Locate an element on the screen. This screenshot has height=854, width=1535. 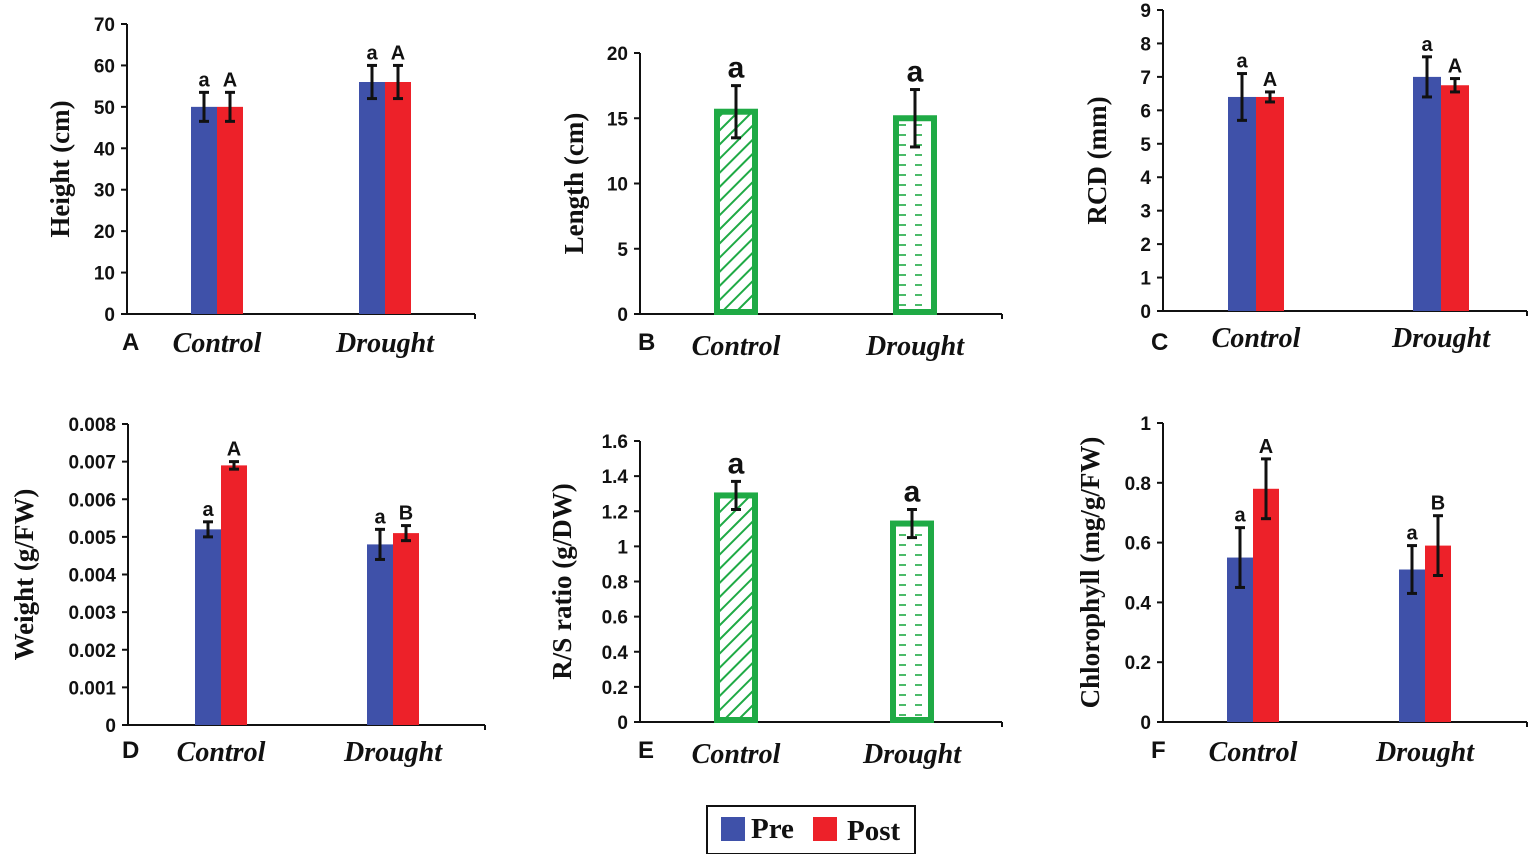
y-axis-title: Length (cm) is located at coordinates (574, 184).